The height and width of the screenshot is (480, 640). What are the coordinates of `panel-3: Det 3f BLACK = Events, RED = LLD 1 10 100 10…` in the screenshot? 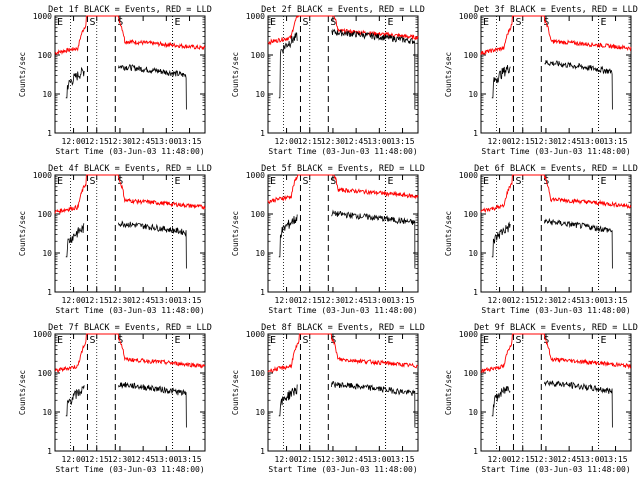 It's located at (541, 80).